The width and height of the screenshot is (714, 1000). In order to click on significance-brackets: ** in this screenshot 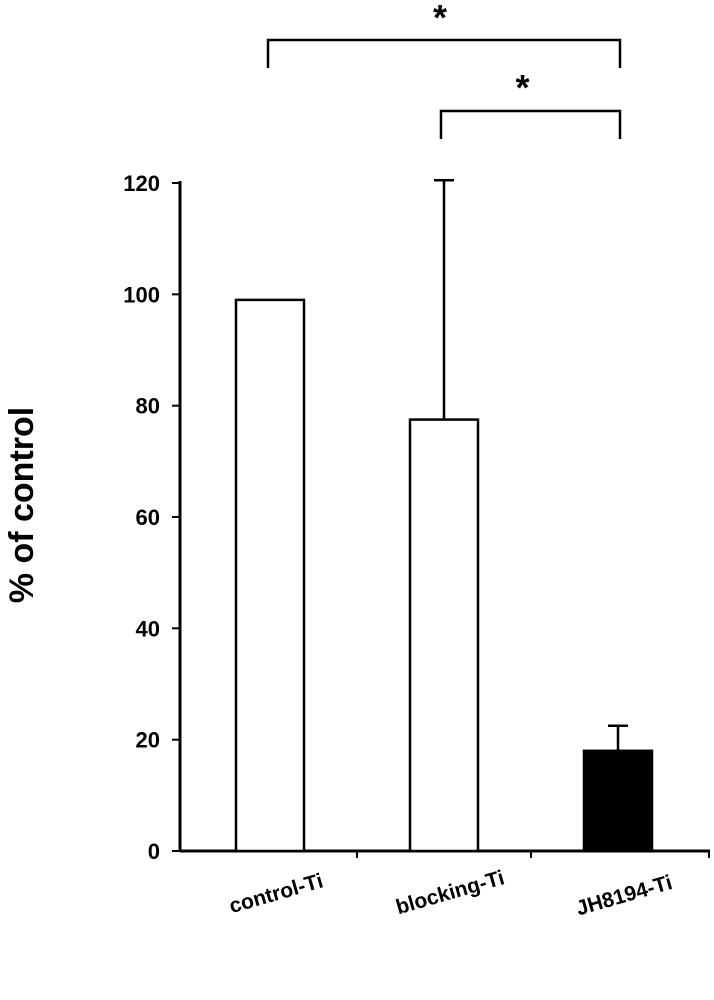, I will do `click(444, 69)`.